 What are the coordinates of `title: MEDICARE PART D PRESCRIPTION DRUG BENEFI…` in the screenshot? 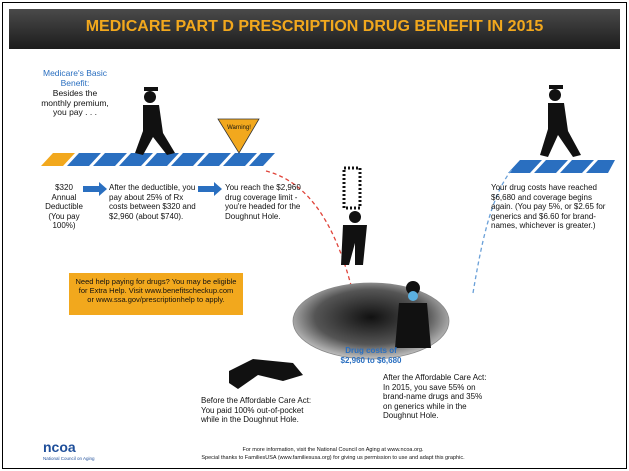 It's located at (314, 26).